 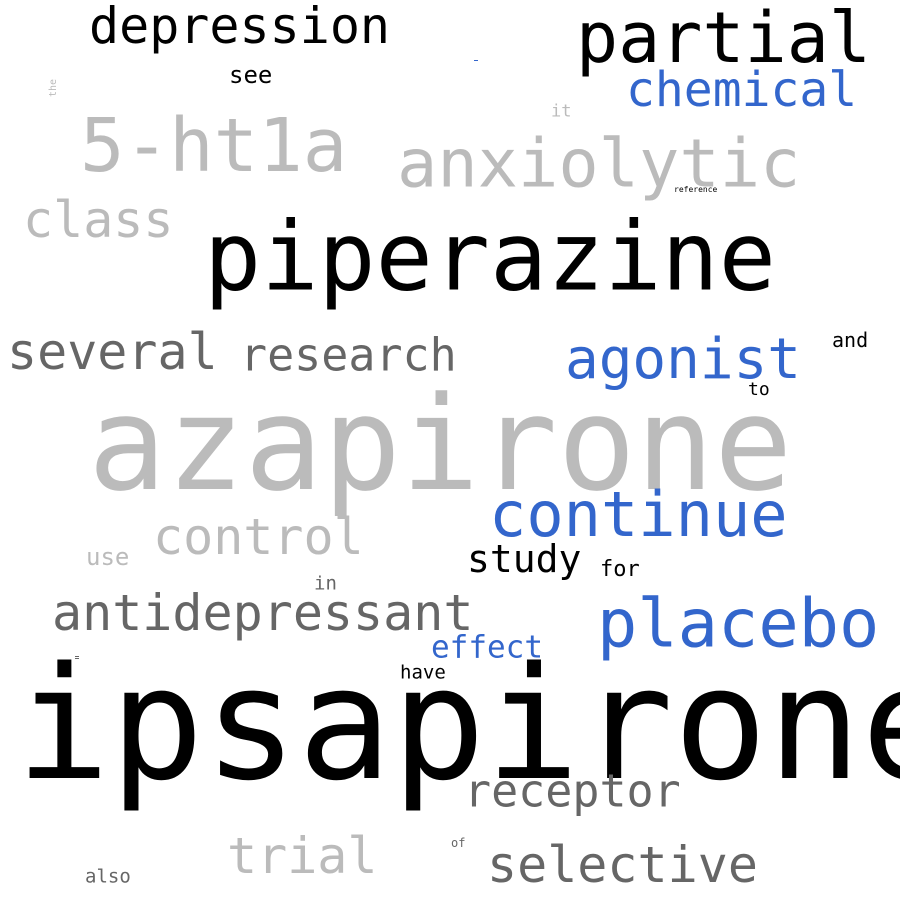 I want to click on word-5-ht1a: 5-ht1a, so click(x=214, y=146).